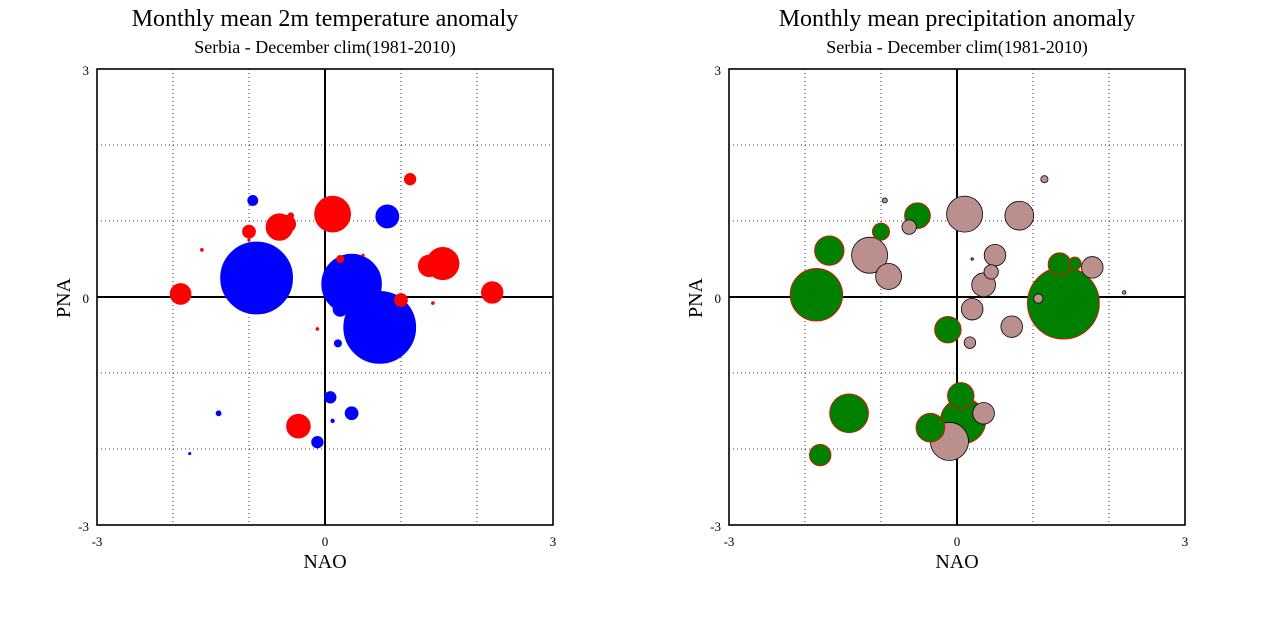  I want to click on chart-title: Monthly mean 2m temperature anomaly, so click(325, 19).